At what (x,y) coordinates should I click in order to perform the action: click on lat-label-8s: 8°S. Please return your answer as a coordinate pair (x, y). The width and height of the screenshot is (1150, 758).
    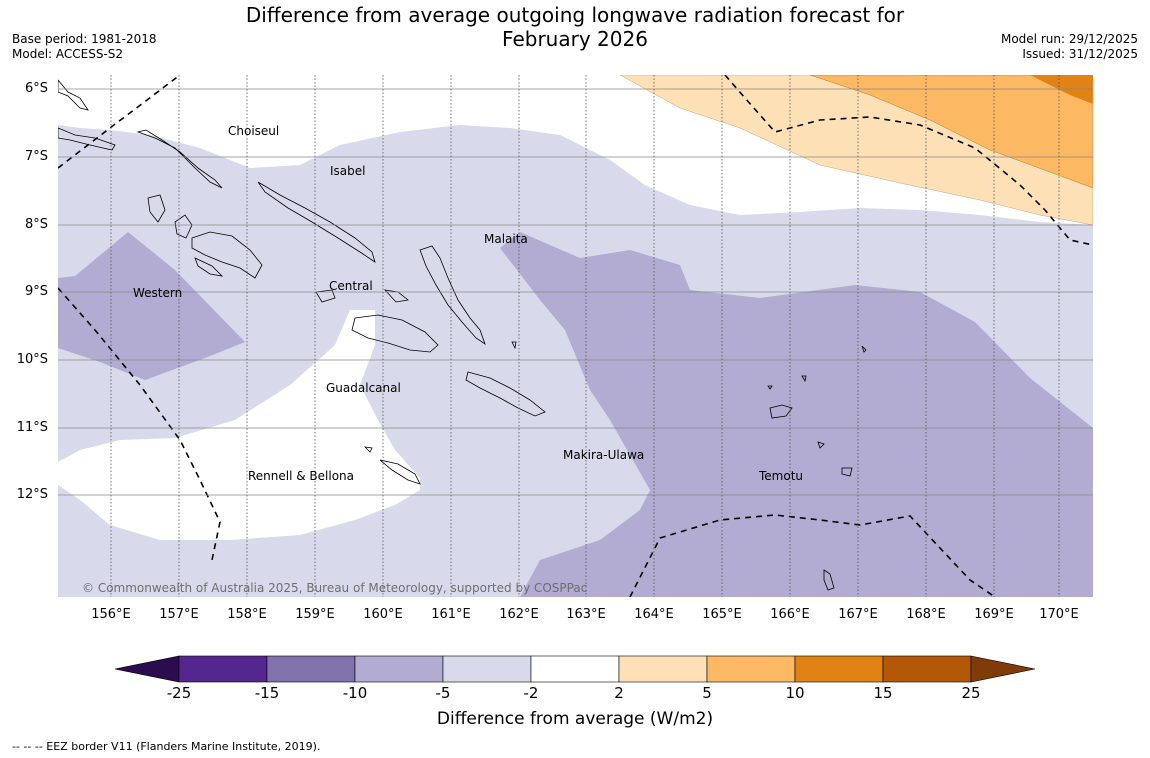
    Looking at the image, I should click on (36, 224).